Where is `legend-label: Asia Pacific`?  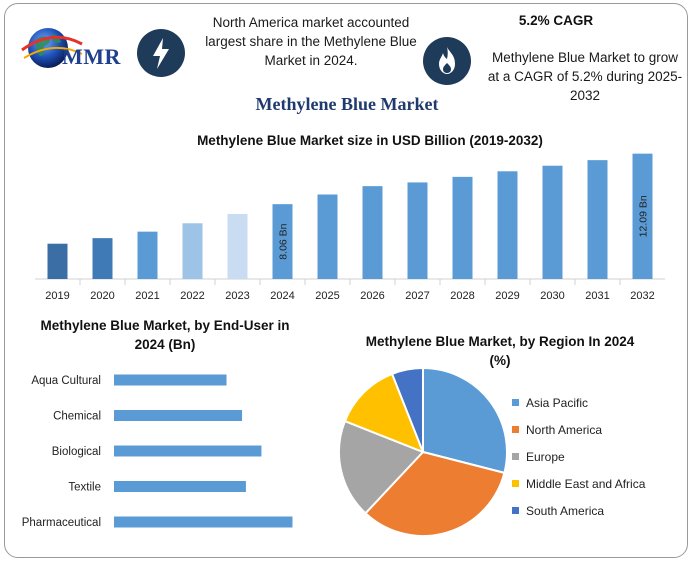
legend-label: Asia Pacific is located at coordinates (557, 402).